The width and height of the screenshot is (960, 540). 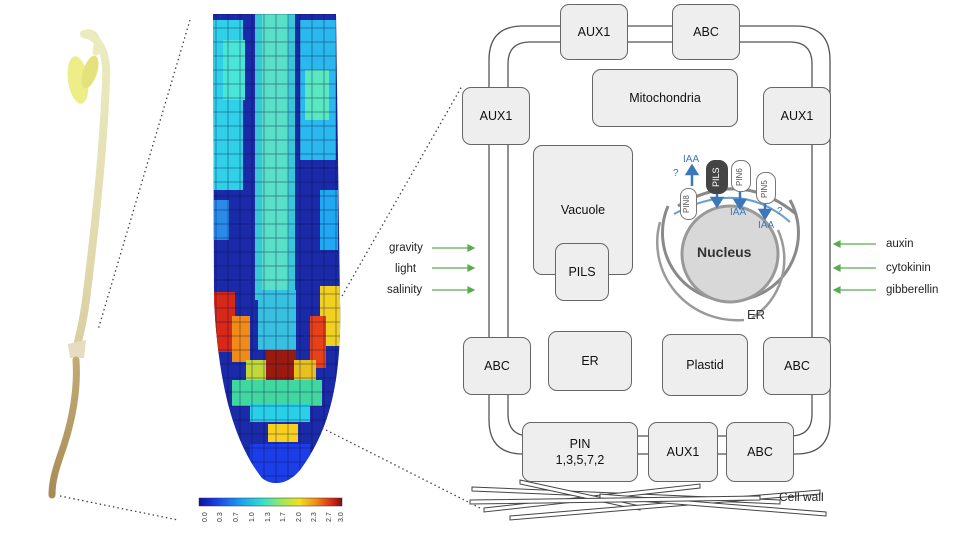 I want to click on aux1-left-box: AUX1, so click(x=496, y=116).